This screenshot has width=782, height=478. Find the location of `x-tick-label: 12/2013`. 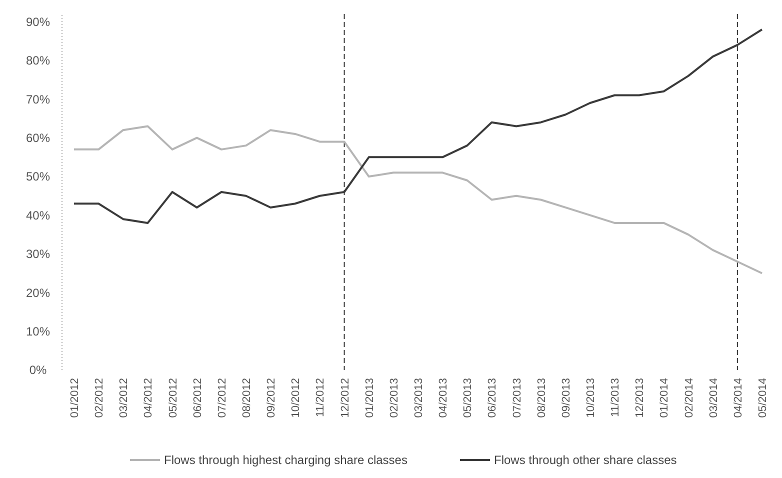

x-tick-label: 12/2013 is located at coordinates (640, 398).